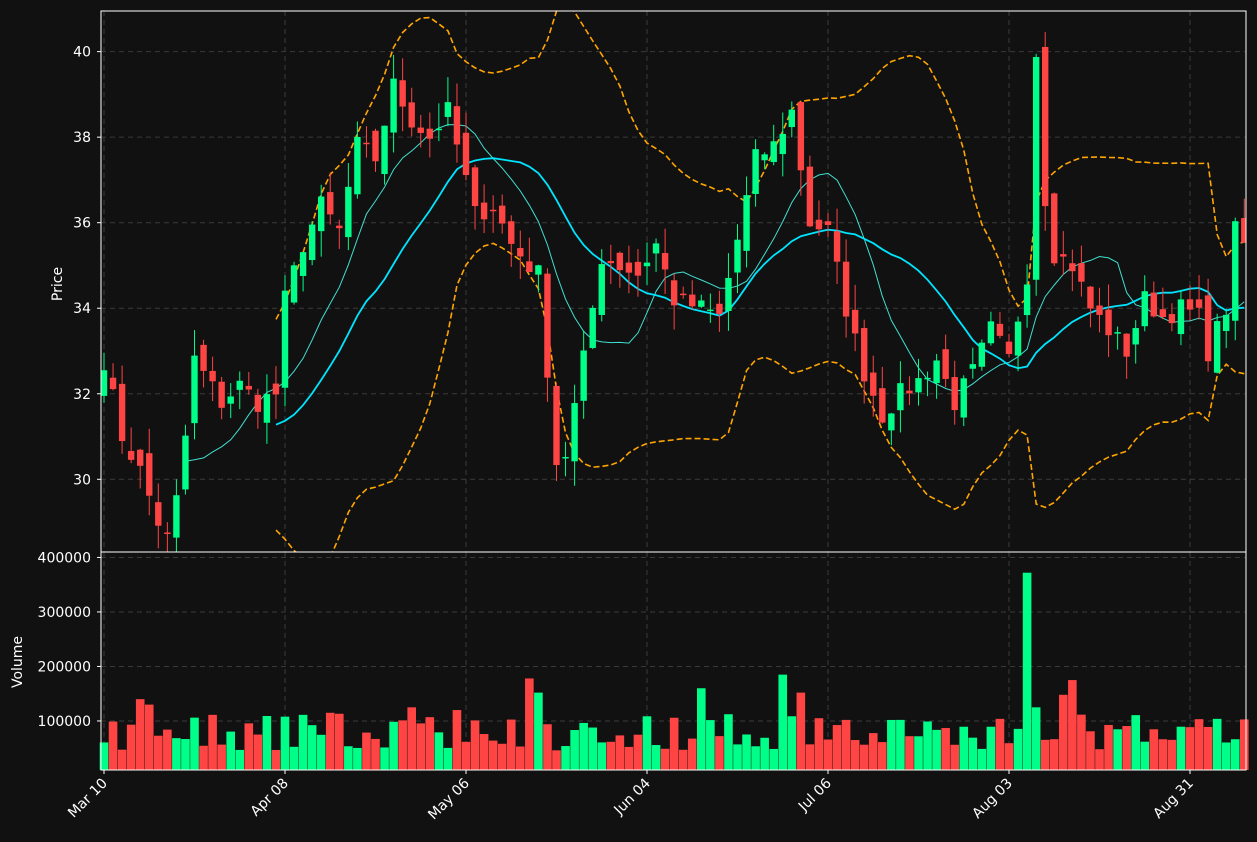 The height and width of the screenshot is (842, 1257). Describe the element at coordinates (64, 667) in the screenshot. I see `volume-tick-label: 200000` at that location.